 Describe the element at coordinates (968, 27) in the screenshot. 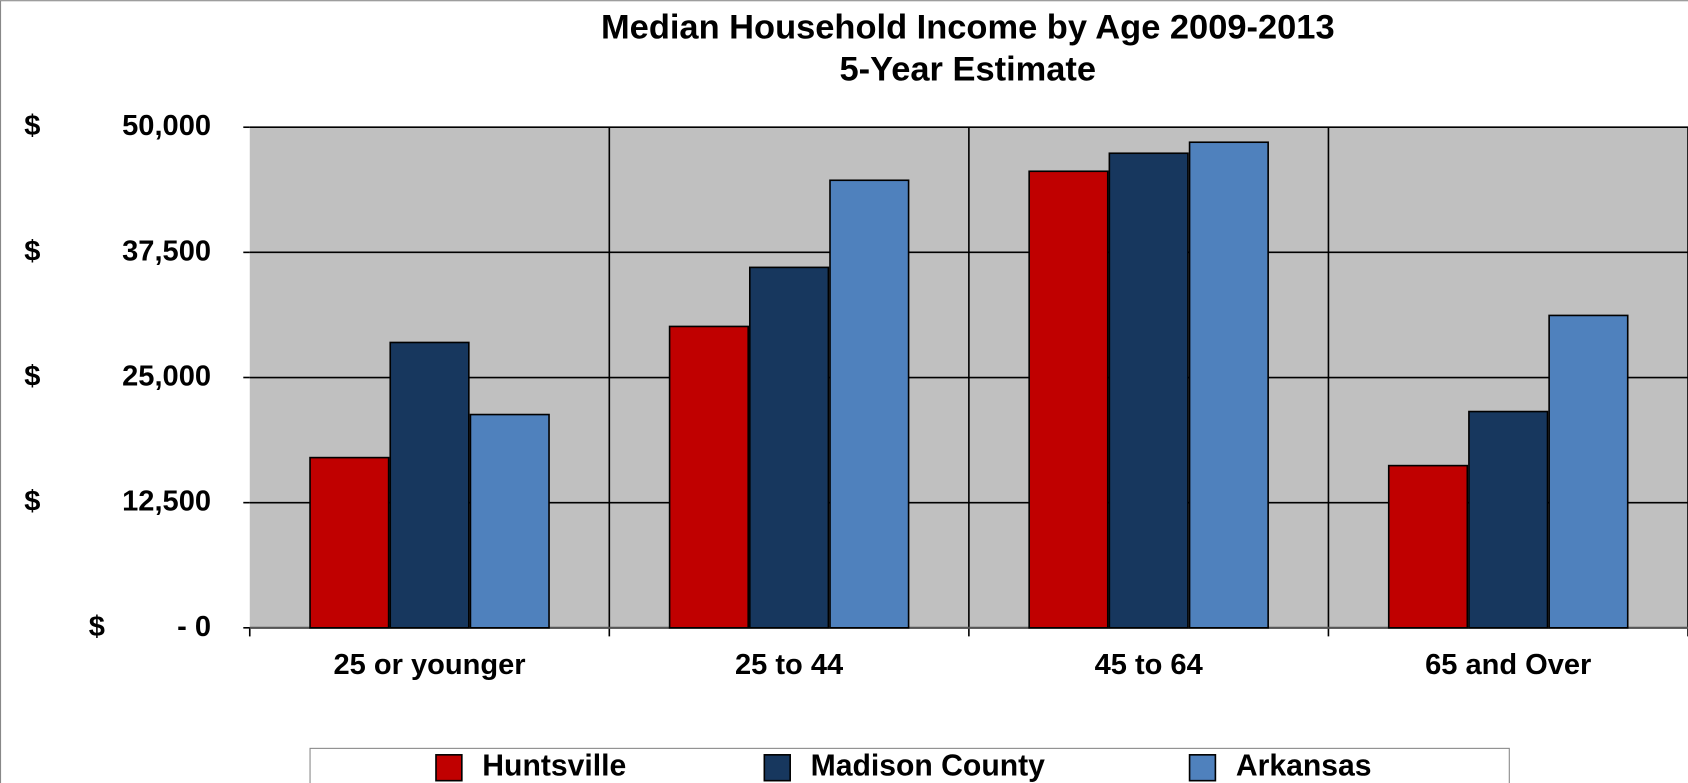

I see `chart-title: Median Household Income by Age 2009-2013` at that location.